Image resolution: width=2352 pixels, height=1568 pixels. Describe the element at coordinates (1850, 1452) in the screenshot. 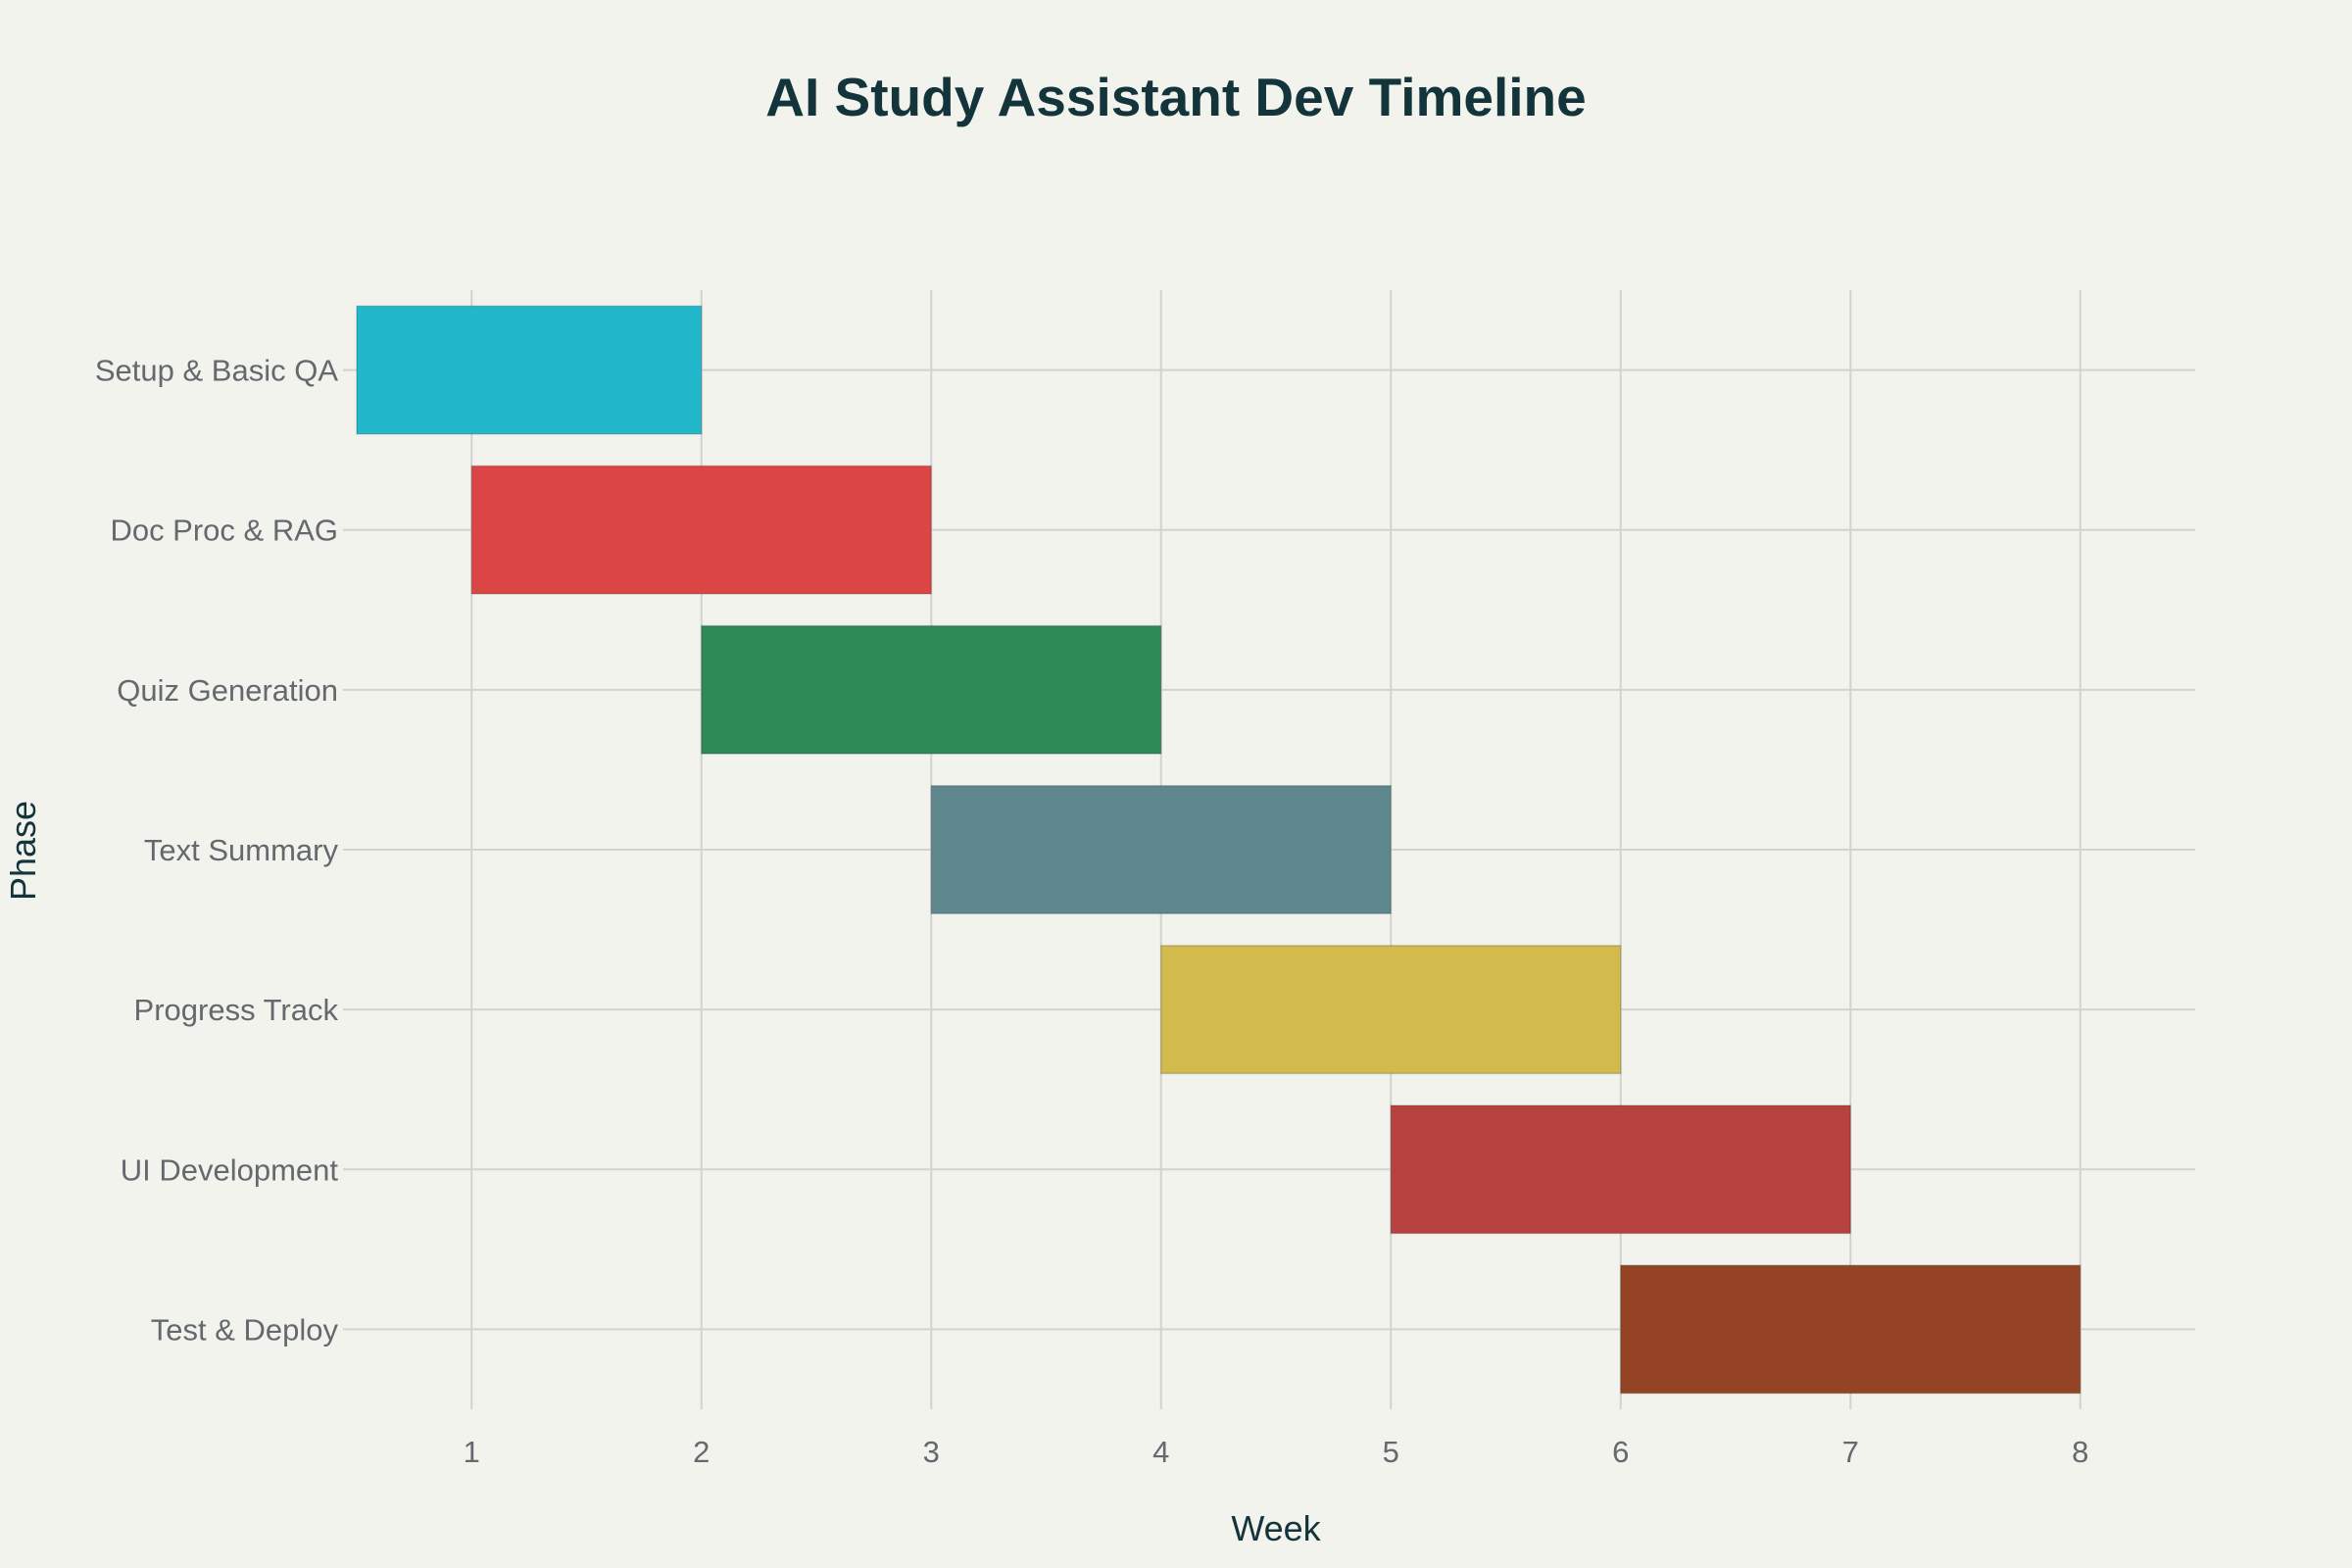

I see `x-tick-label: 7` at that location.